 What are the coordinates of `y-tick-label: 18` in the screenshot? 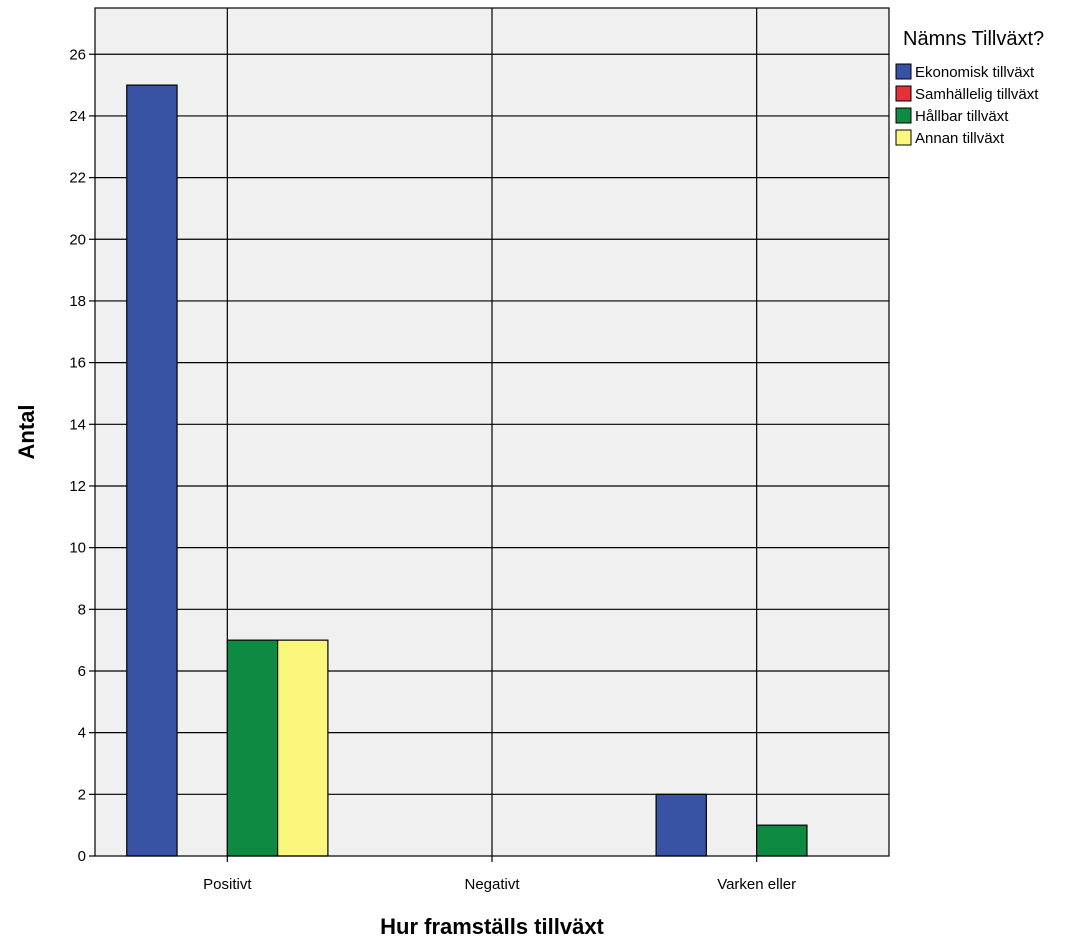 It's located at (77, 301).